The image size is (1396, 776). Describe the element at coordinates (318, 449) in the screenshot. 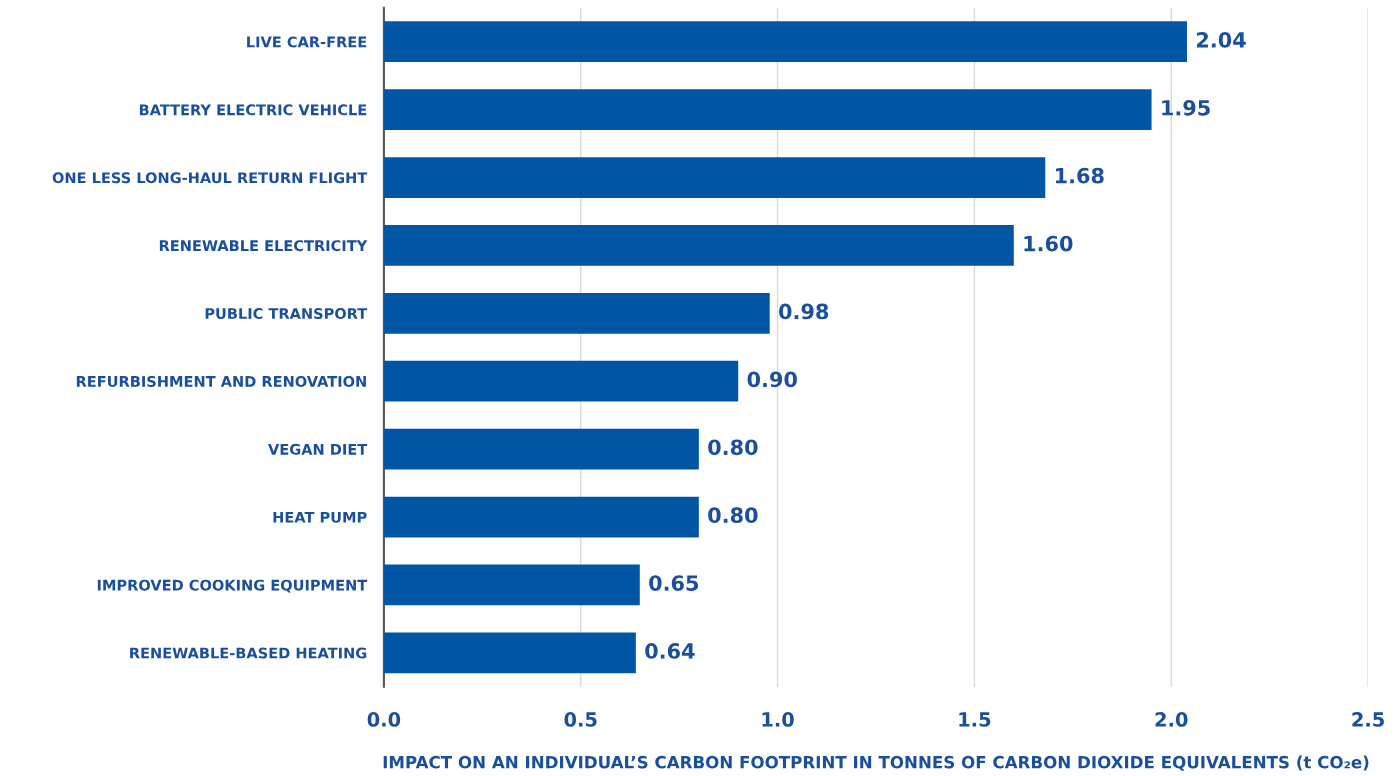

I see `y-tick-label: VEGAN DIET` at that location.